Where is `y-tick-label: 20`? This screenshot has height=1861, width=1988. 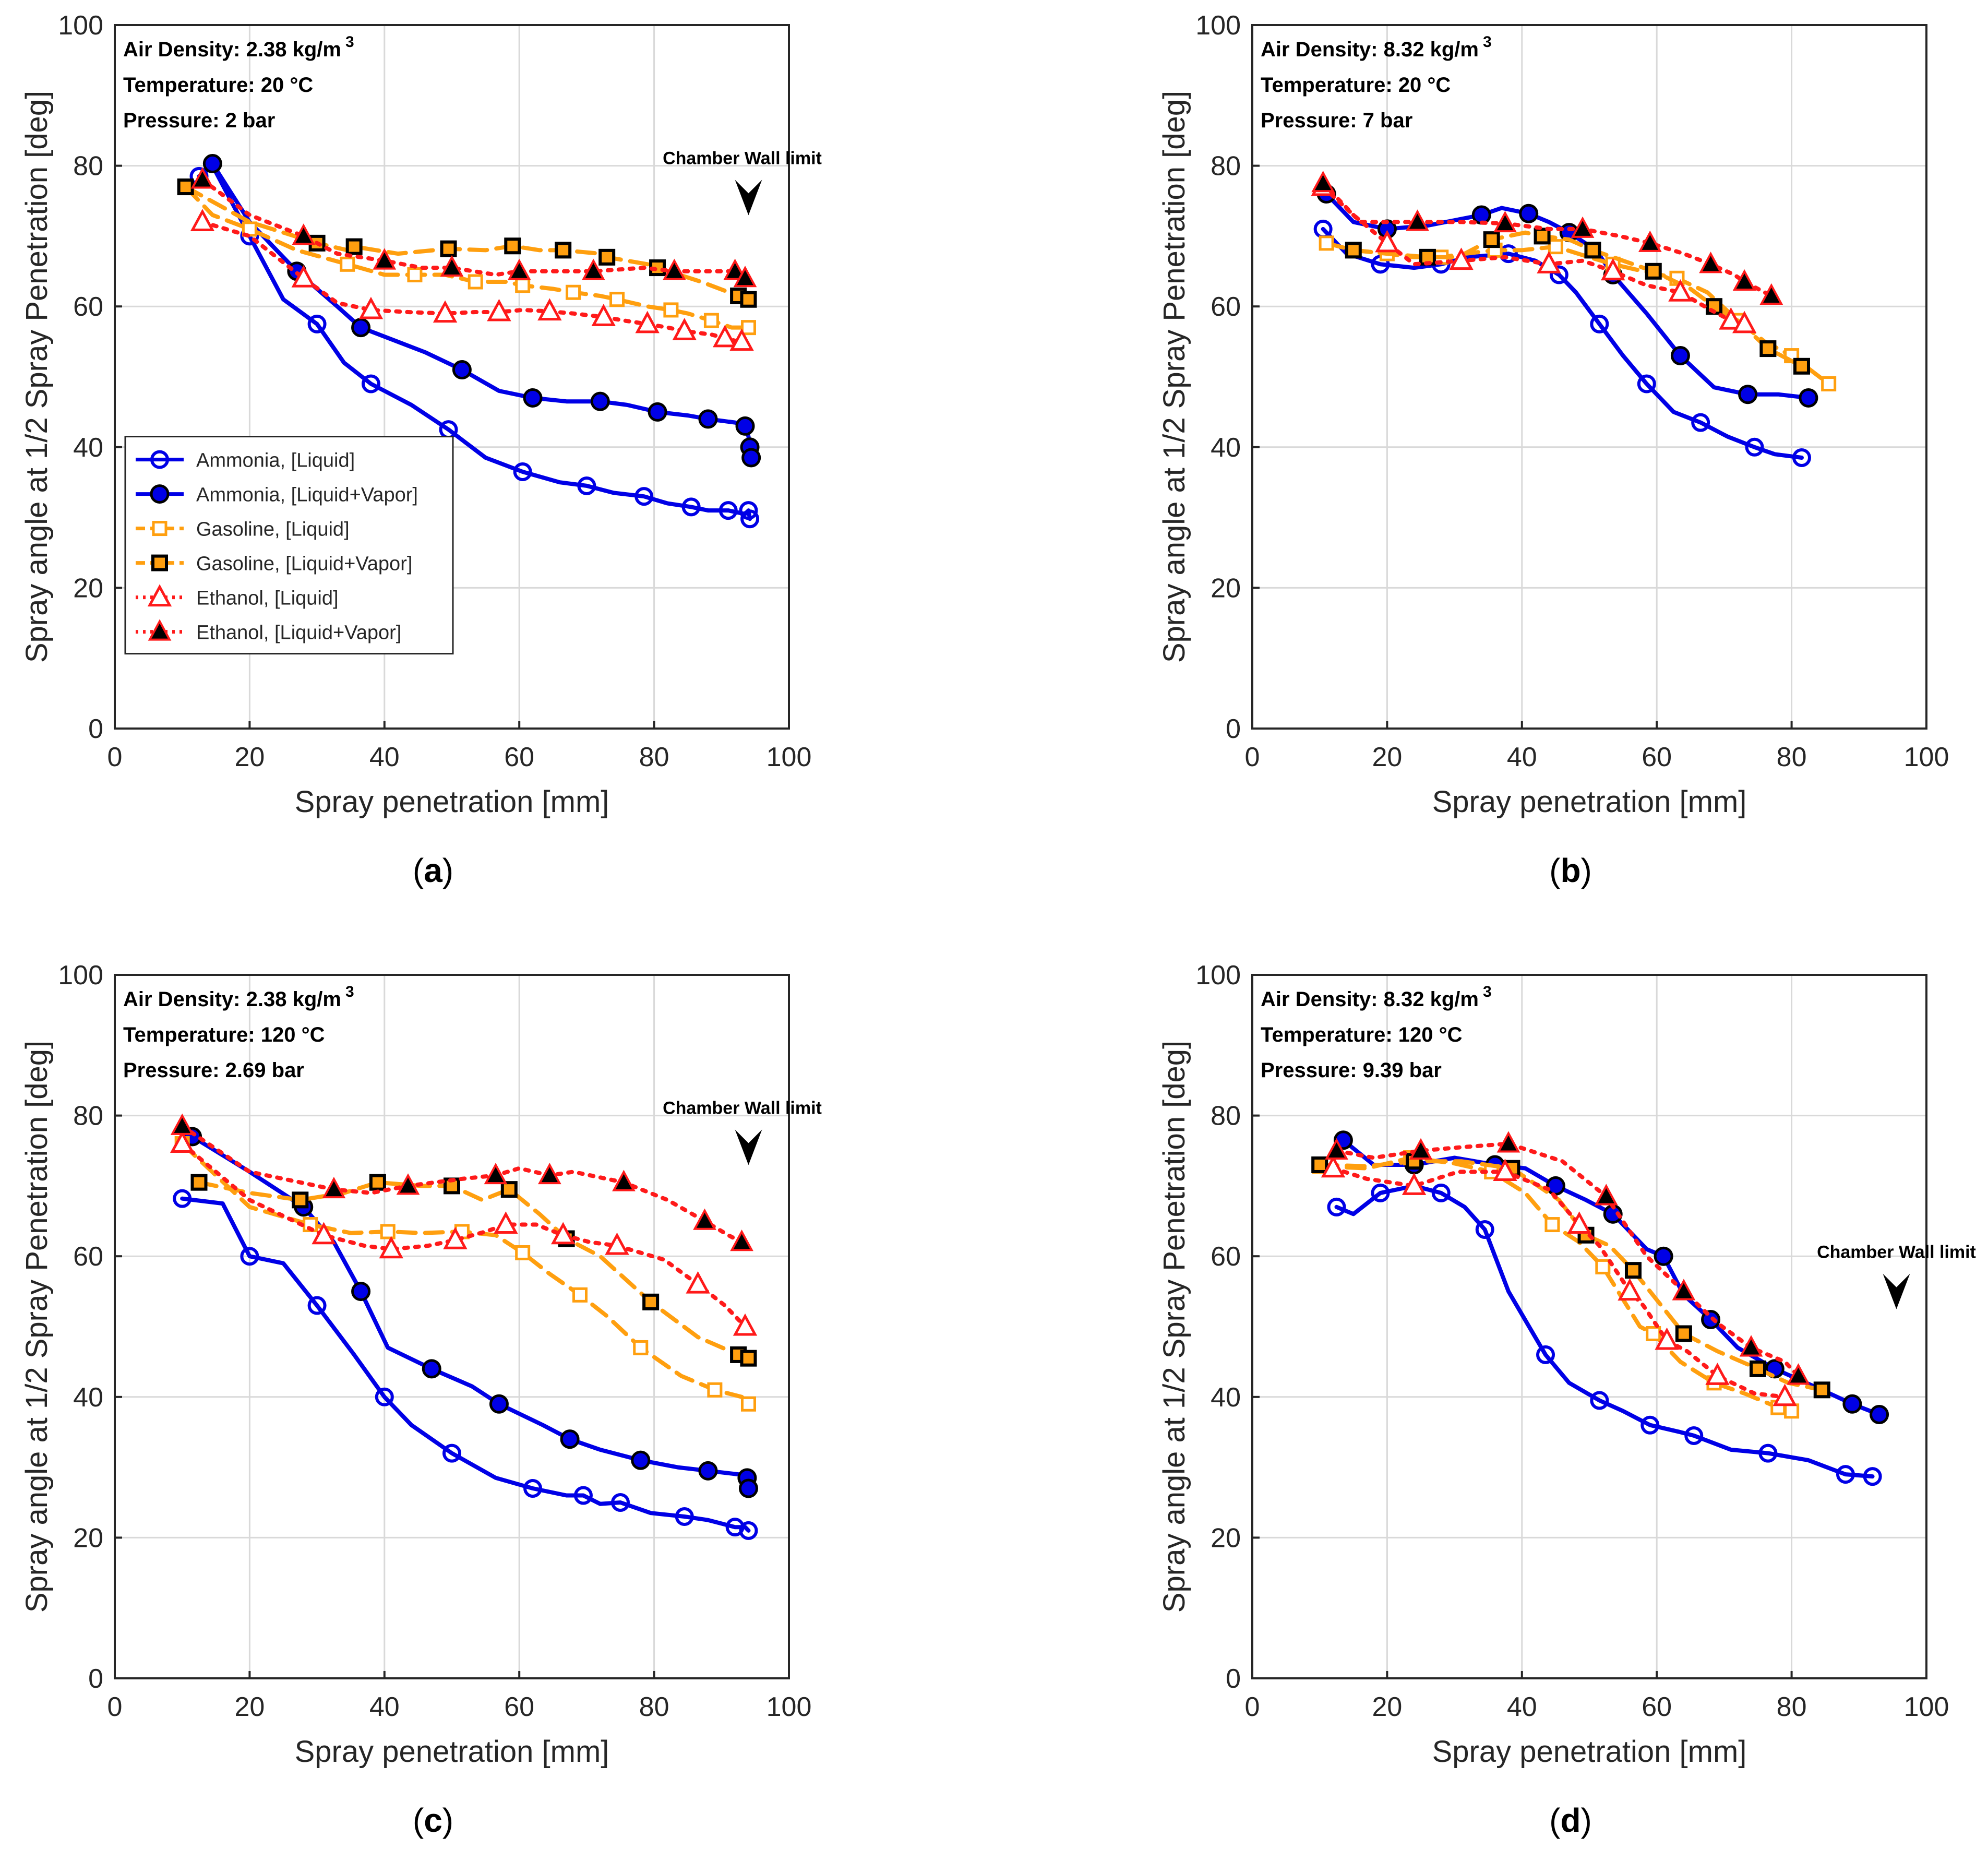 y-tick-label: 20 is located at coordinates (1226, 588).